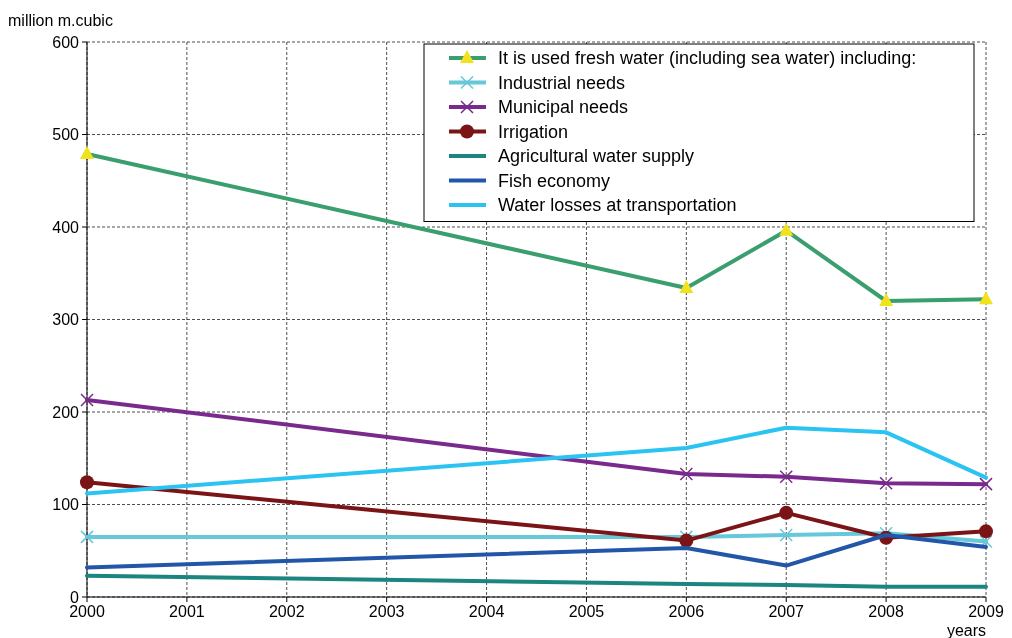 The height and width of the screenshot is (638, 1012). I want to click on legend-label: Municipal needs, so click(563, 107).